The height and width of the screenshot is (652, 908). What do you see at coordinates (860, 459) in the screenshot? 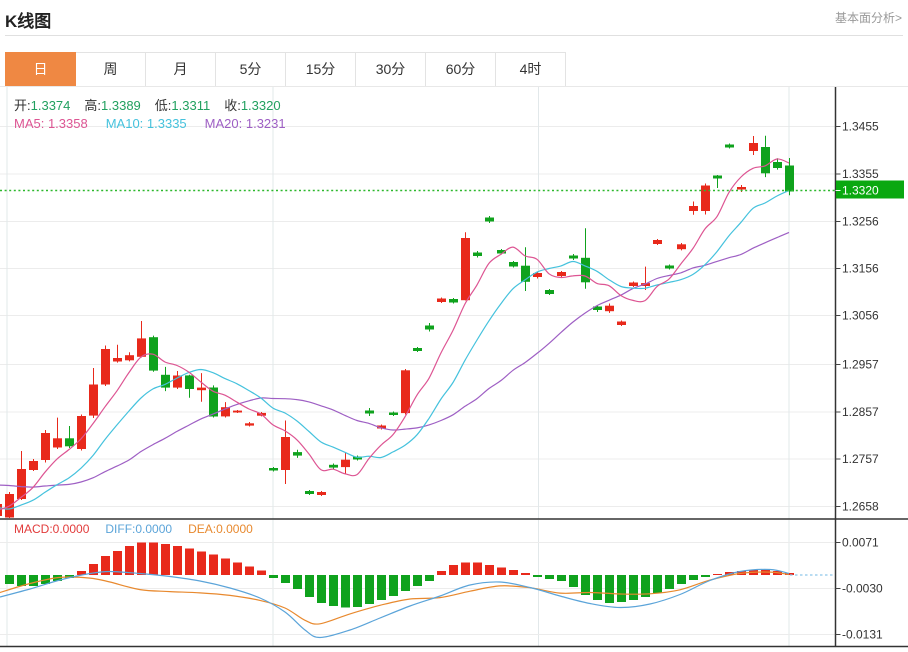
I see `svg-text: 1.2757` at bounding box center [860, 459].